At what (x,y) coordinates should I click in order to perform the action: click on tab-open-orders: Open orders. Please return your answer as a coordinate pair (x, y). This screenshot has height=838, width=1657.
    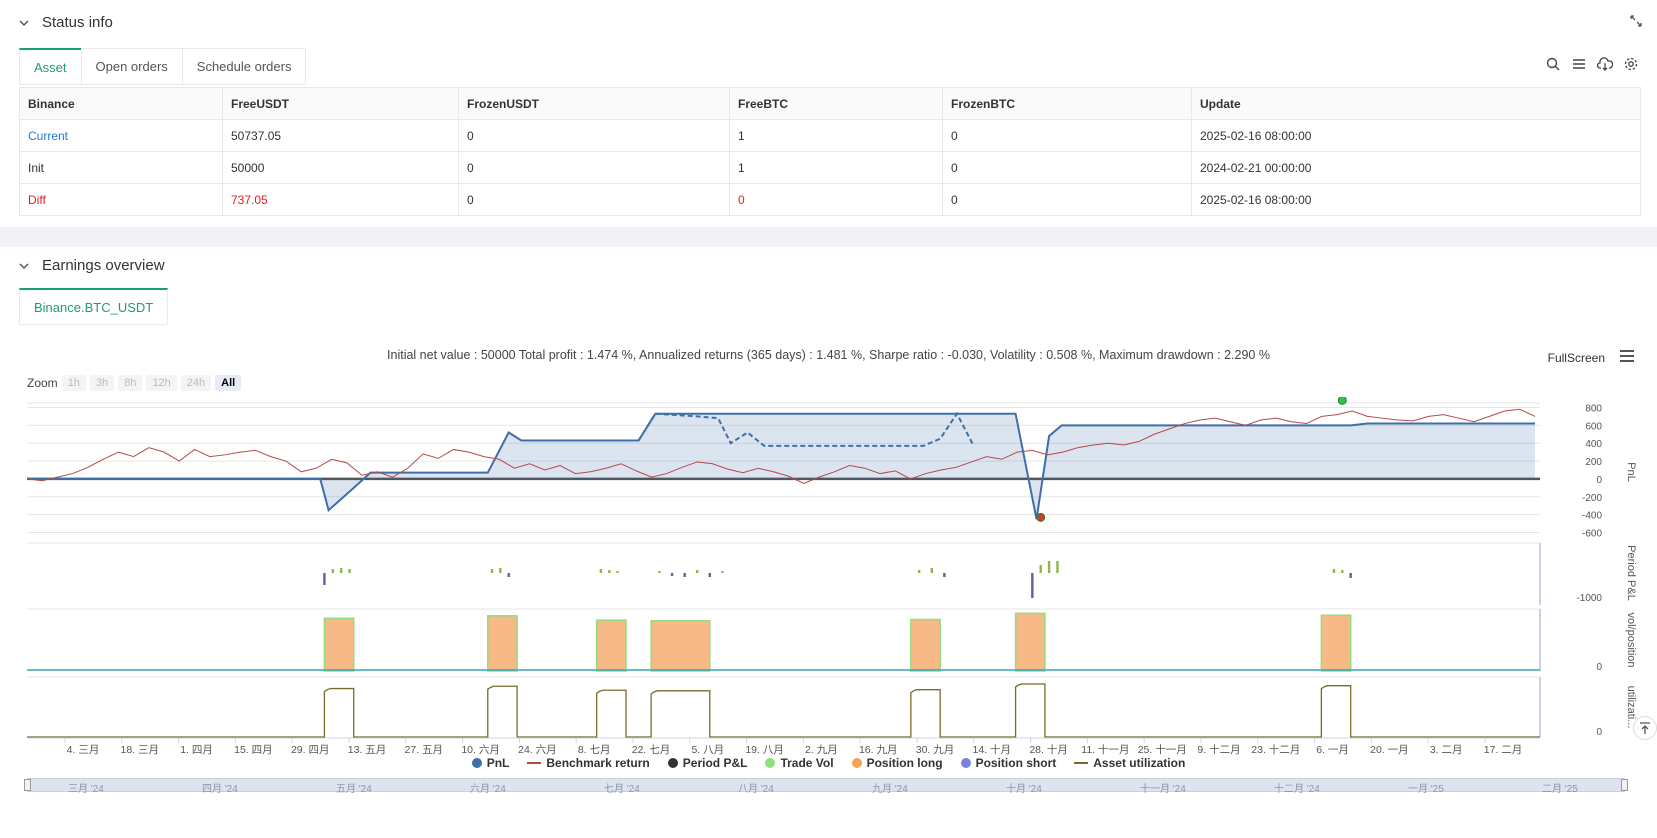
    Looking at the image, I should click on (131, 66).